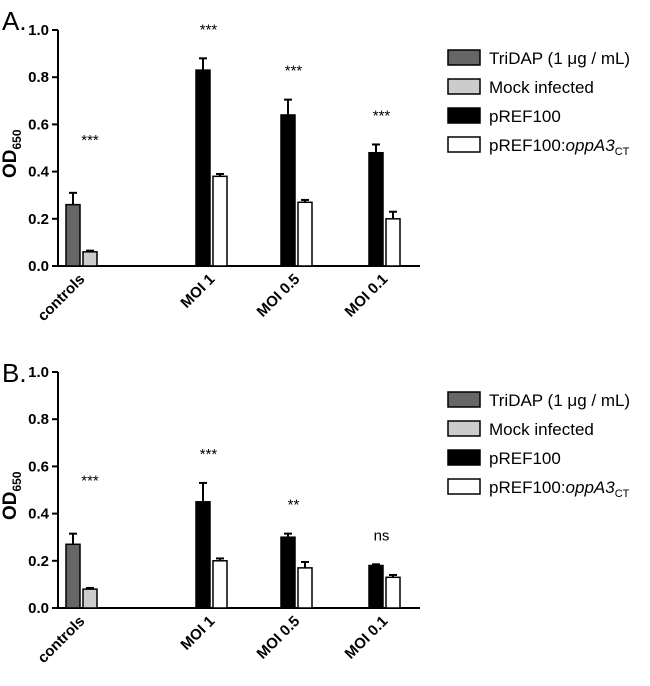 The height and width of the screenshot is (686, 650). What do you see at coordinates (382, 535) in the screenshot?
I see `significance-label: ns` at bounding box center [382, 535].